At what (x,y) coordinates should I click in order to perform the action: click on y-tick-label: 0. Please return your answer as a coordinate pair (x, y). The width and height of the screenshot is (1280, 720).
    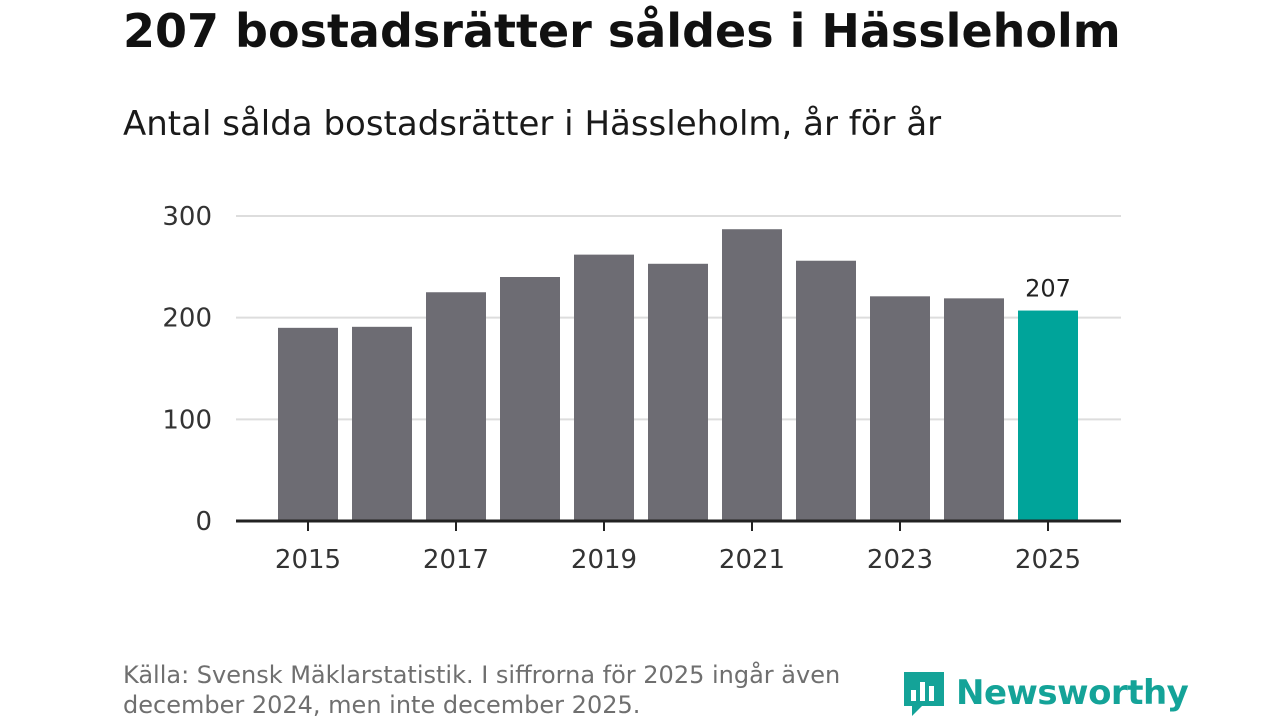
    Looking at the image, I should click on (203, 522).